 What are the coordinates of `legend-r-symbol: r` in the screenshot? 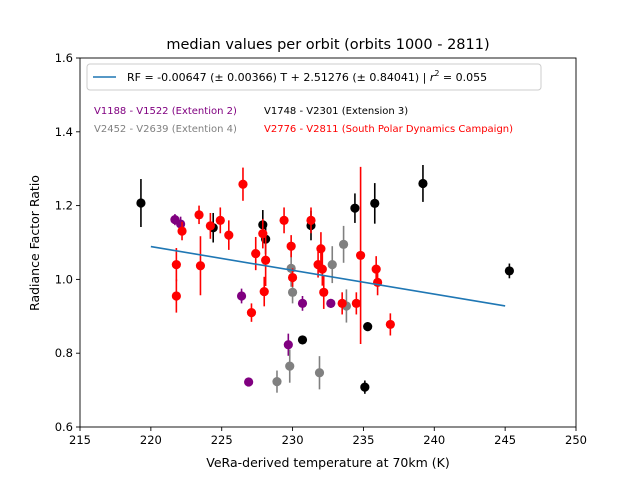 It's located at (433, 77).